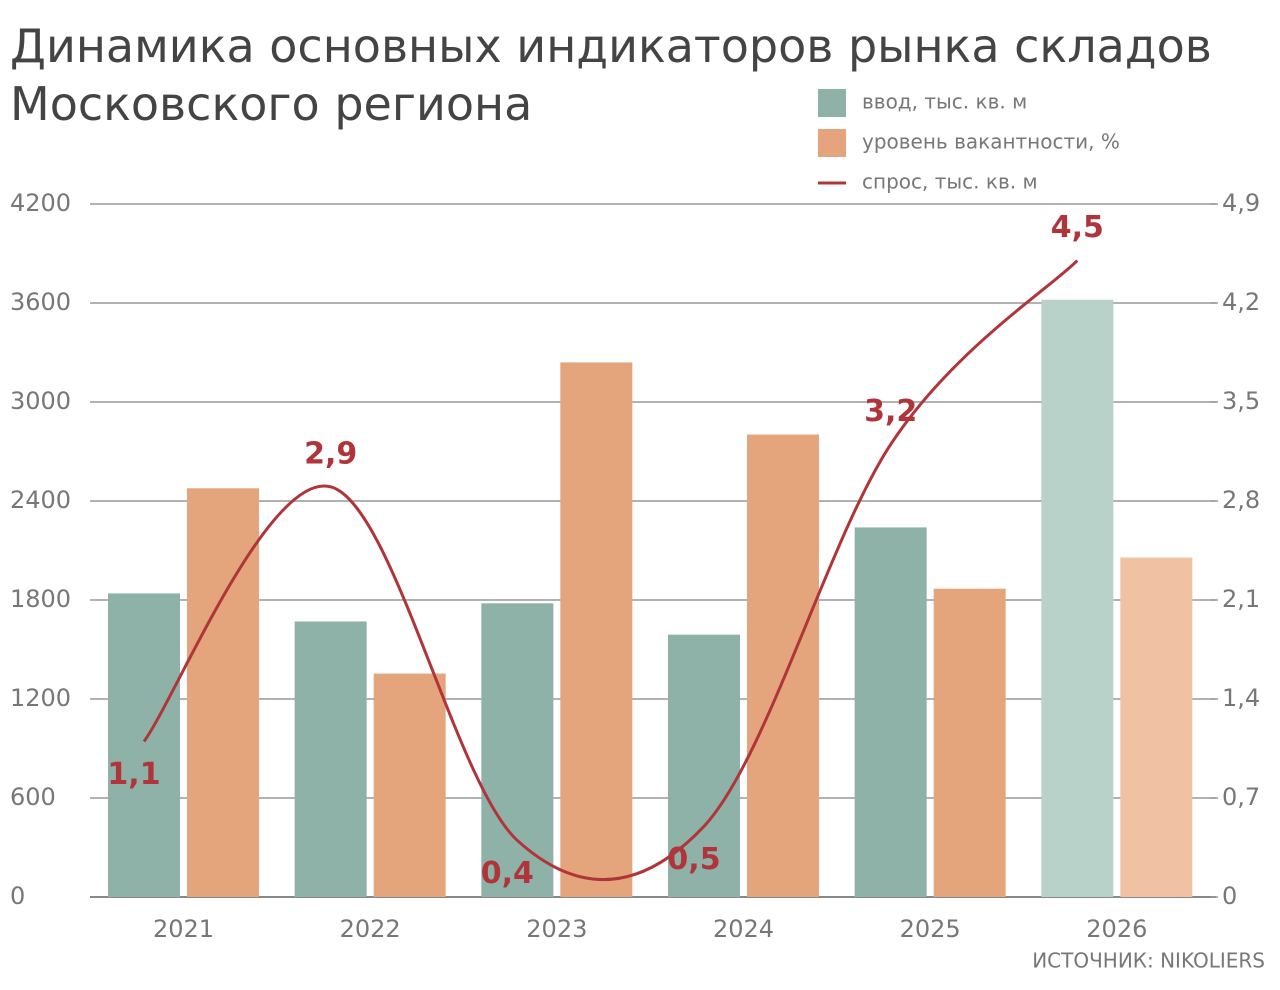 The image size is (1280, 990). I want to click on data-label: 0,5, so click(693, 859).